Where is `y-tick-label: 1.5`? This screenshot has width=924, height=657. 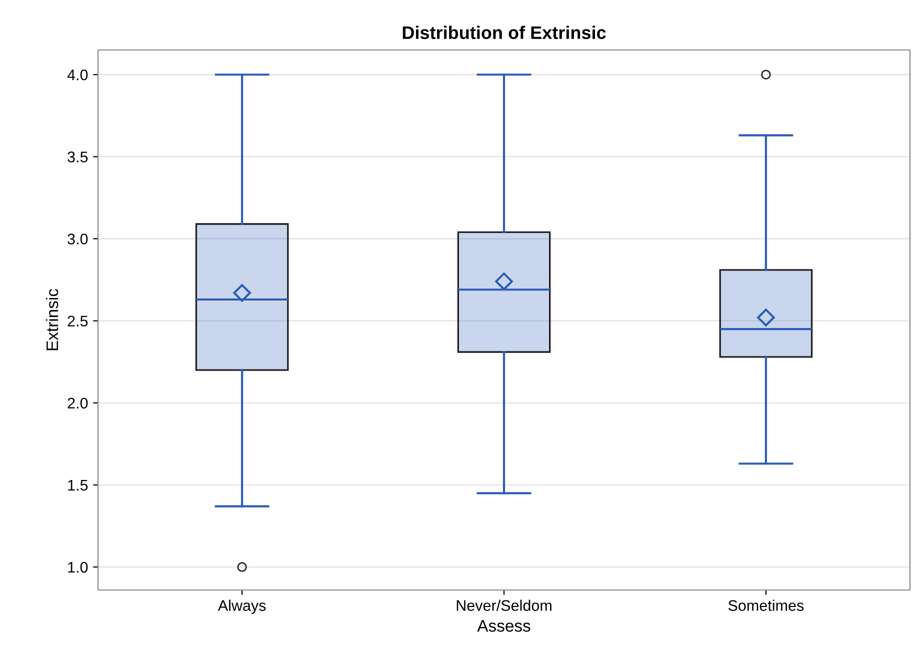
y-tick-label: 1.5 is located at coordinates (78, 485).